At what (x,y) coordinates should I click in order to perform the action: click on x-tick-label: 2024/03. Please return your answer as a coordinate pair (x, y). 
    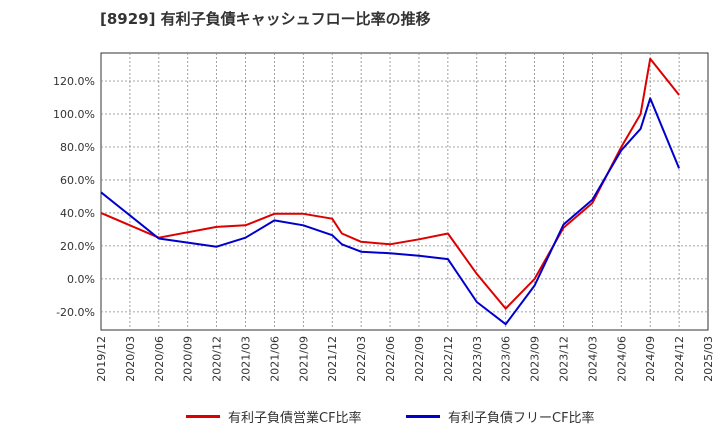
    Looking at the image, I should click on (592, 359).